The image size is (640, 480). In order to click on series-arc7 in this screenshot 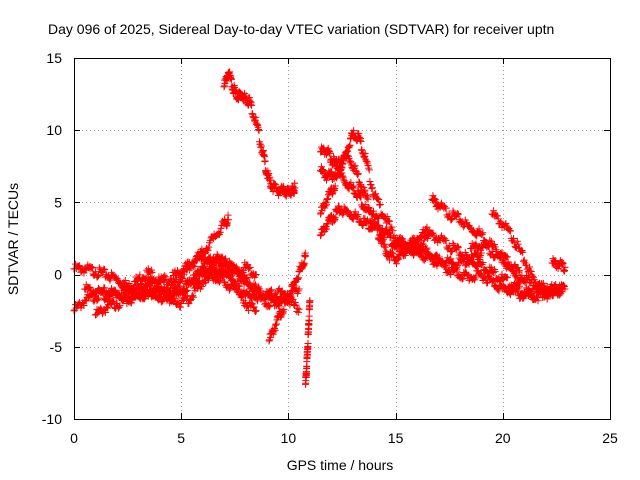, I will do `click(287, 297)`.